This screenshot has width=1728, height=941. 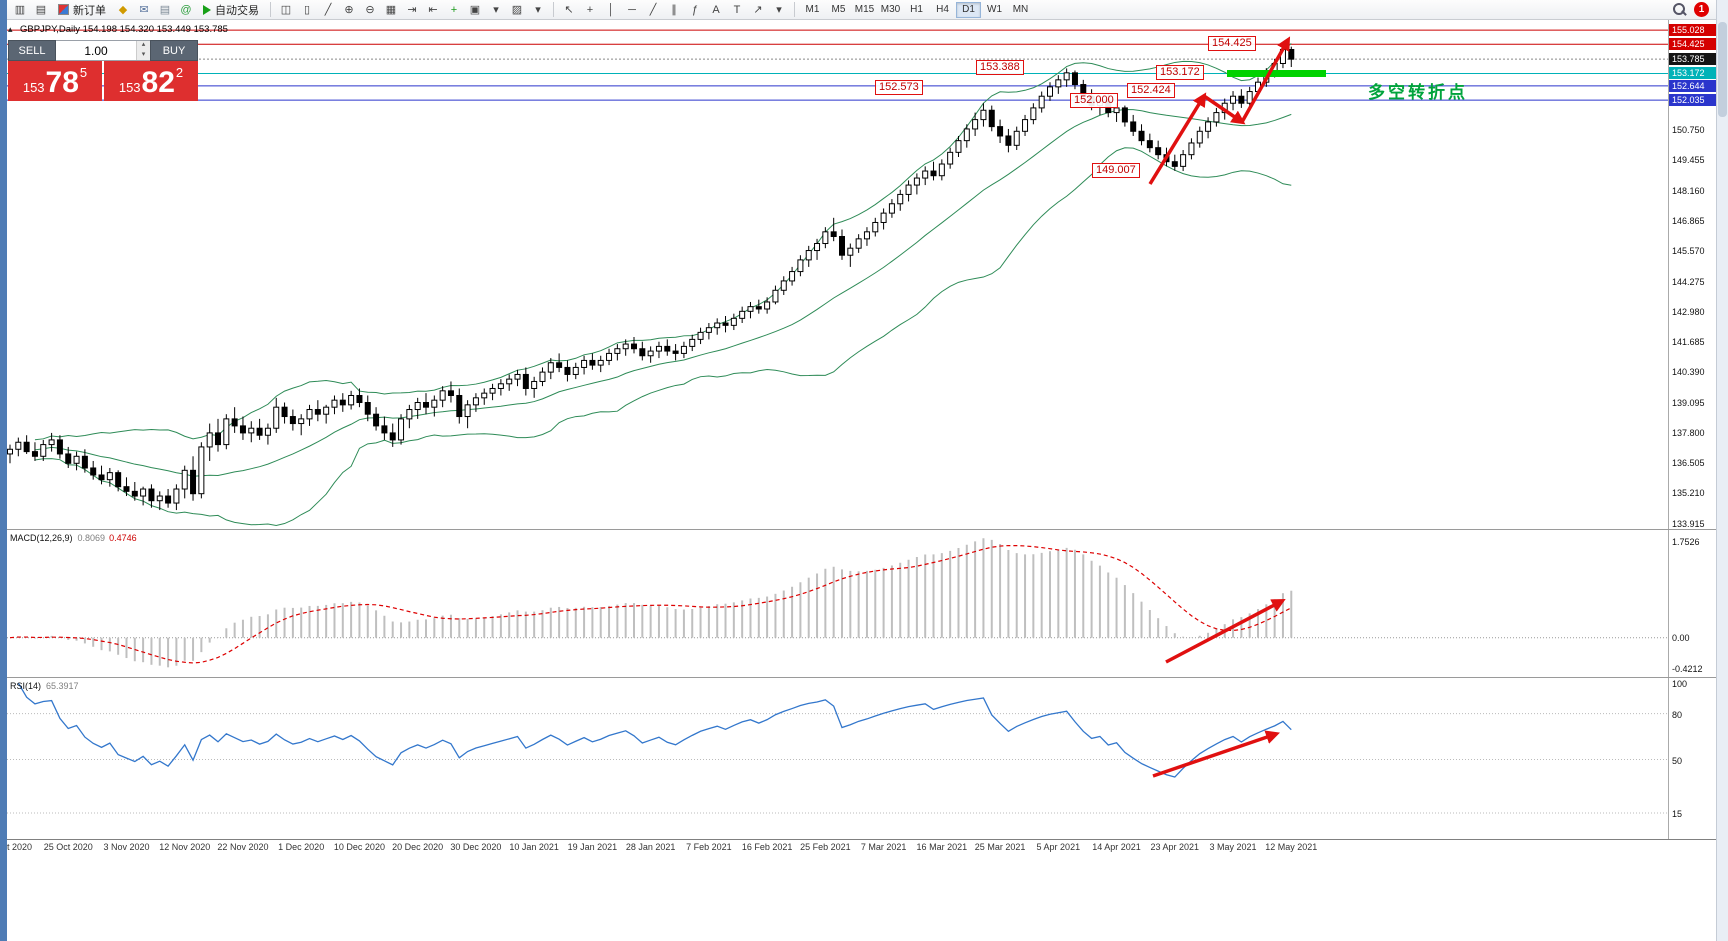 I want to click on rsi-label: RSI(14) 65.3917, so click(x=44, y=686).